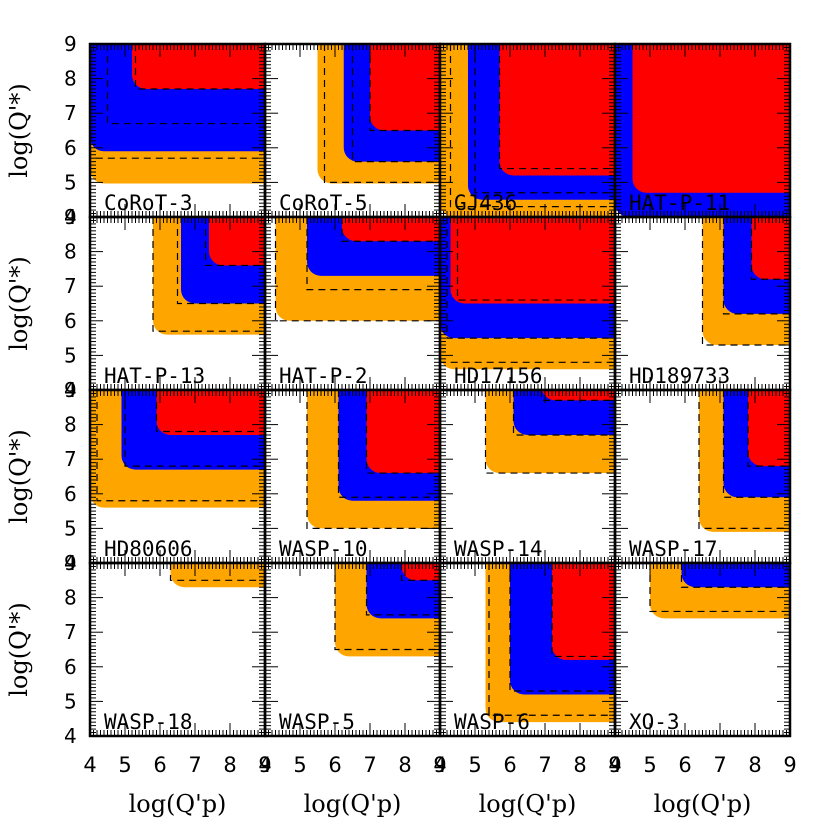 This screenshot has width=831, height=831. I want to click on panel-name: XO-3, so click(654, 722).